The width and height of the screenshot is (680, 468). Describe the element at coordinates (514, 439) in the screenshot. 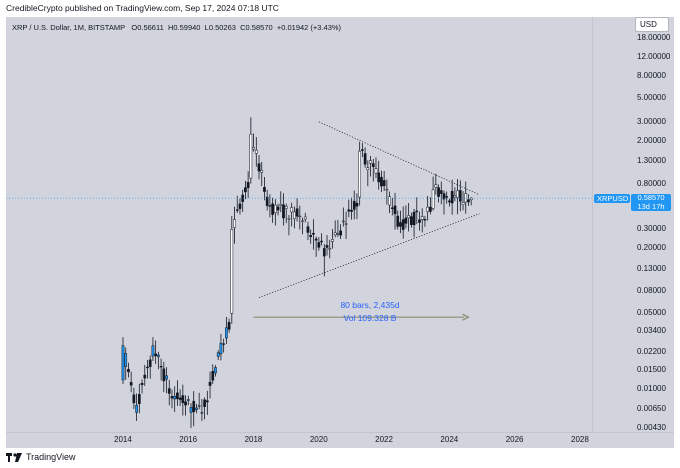

I see `year-tick-label: 2026` at that location.